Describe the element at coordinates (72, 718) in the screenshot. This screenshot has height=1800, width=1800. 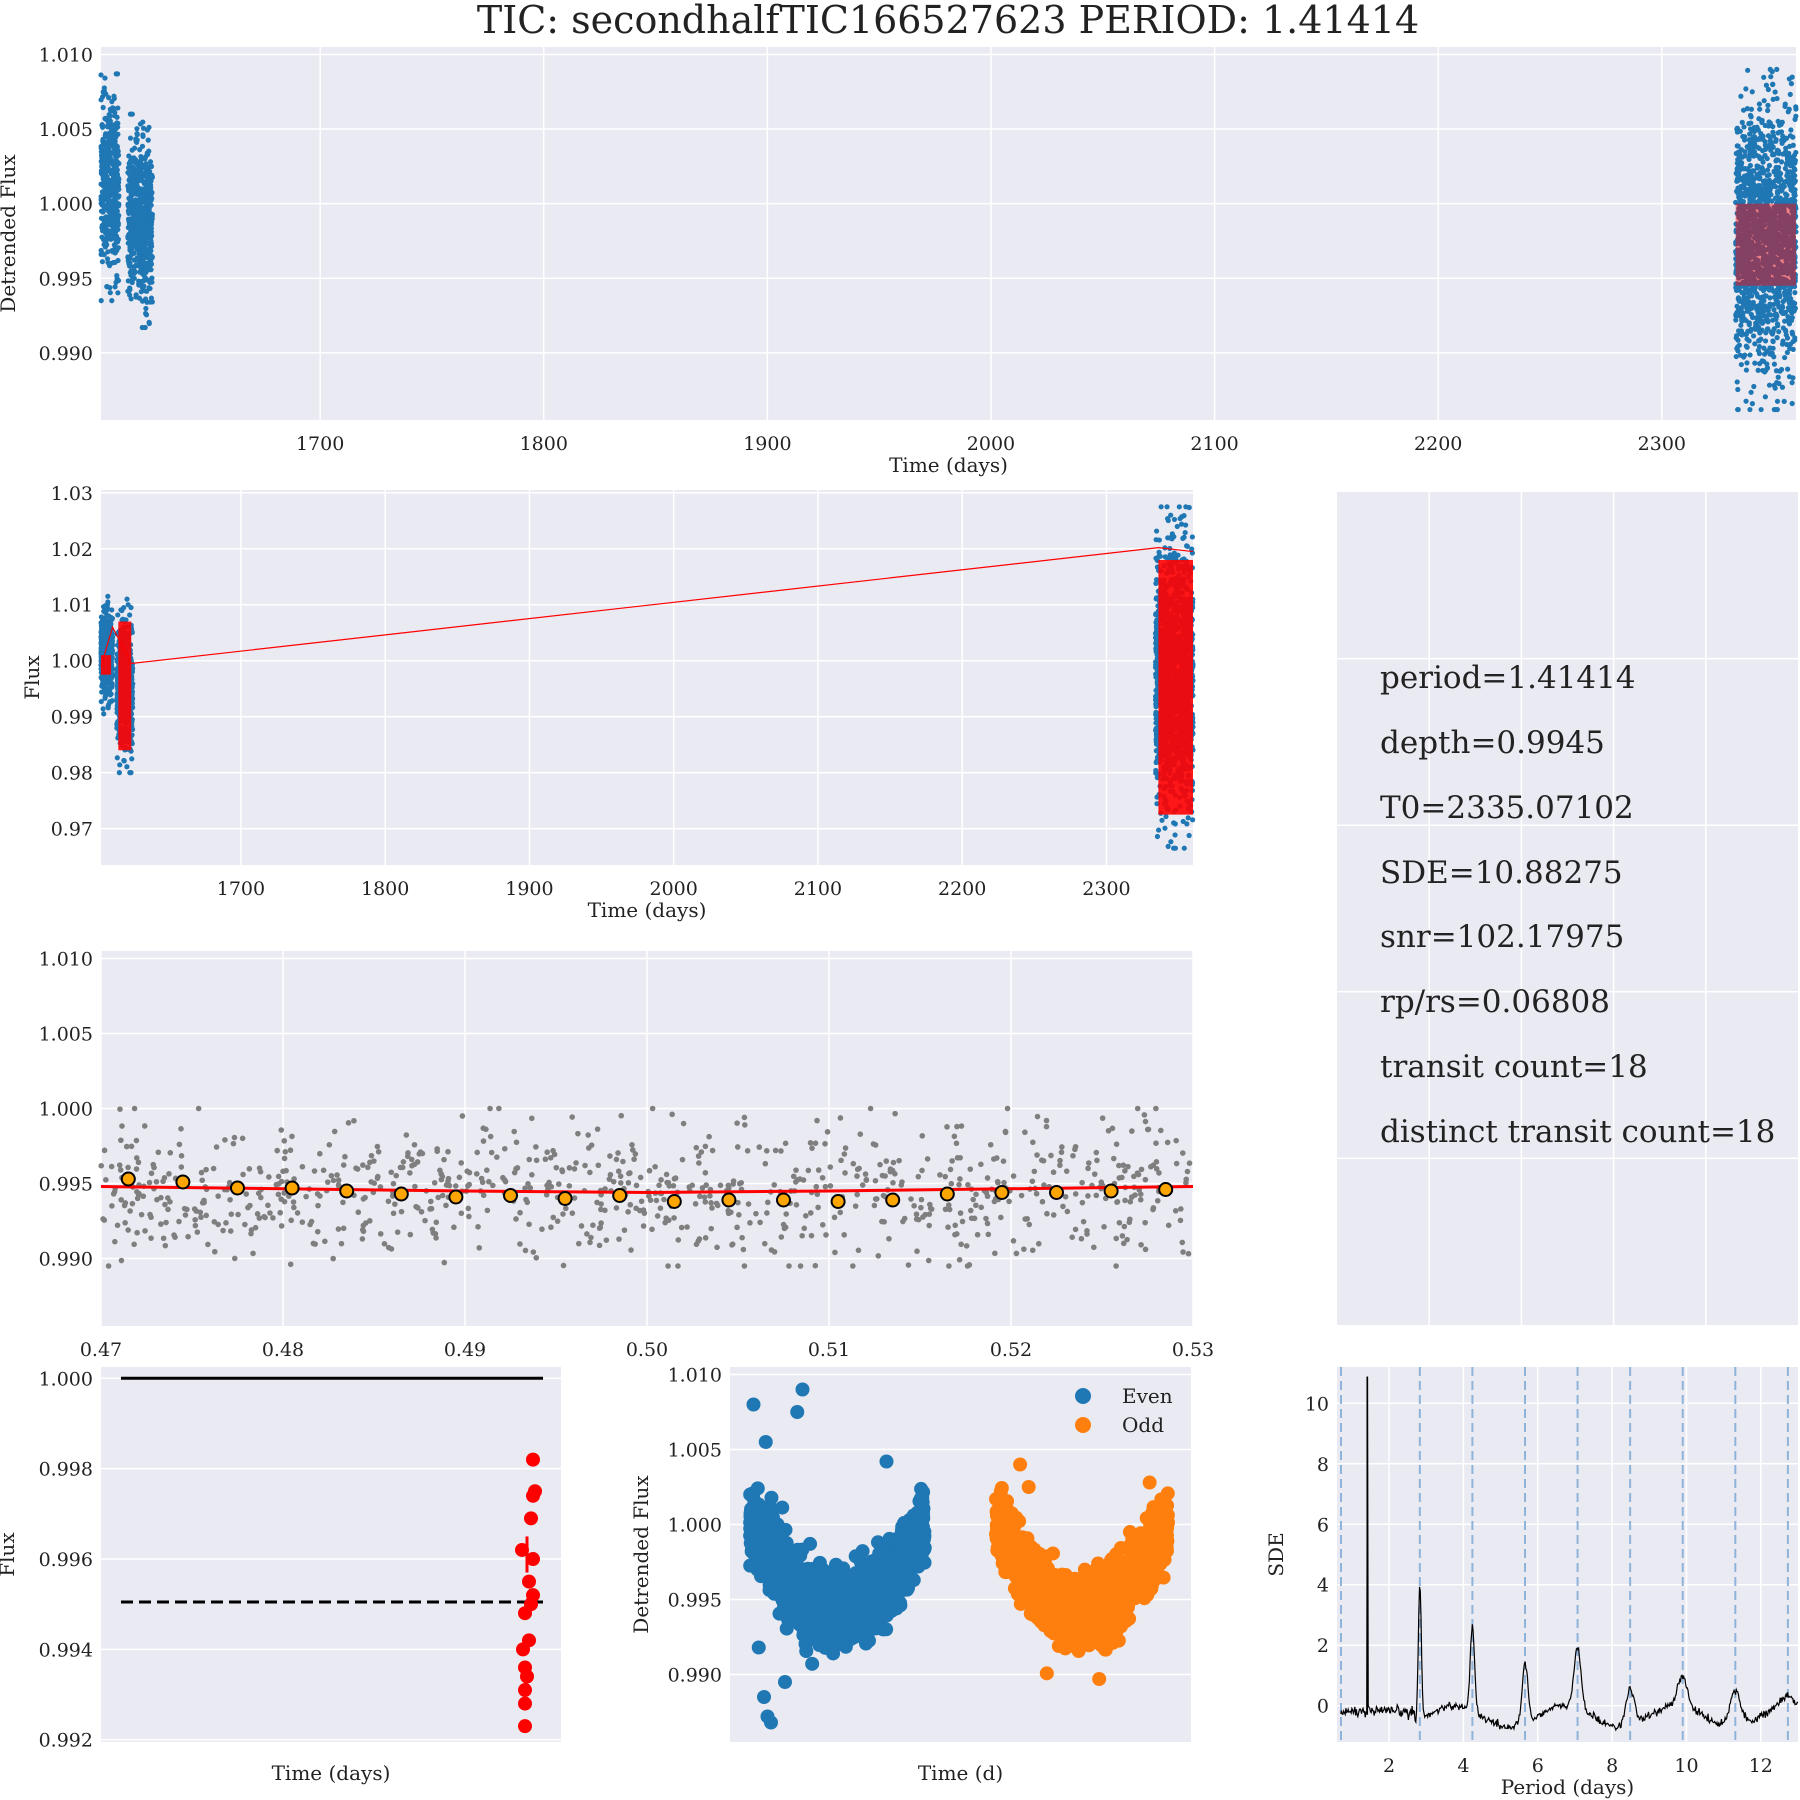
I see `y-tick-label: 0.99` at that location.